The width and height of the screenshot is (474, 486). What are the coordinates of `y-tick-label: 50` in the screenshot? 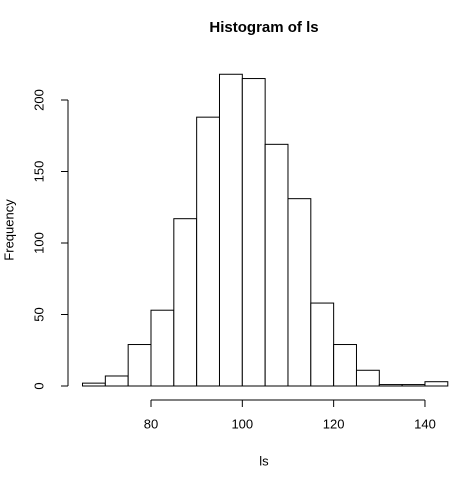 It's located at (38, 314).